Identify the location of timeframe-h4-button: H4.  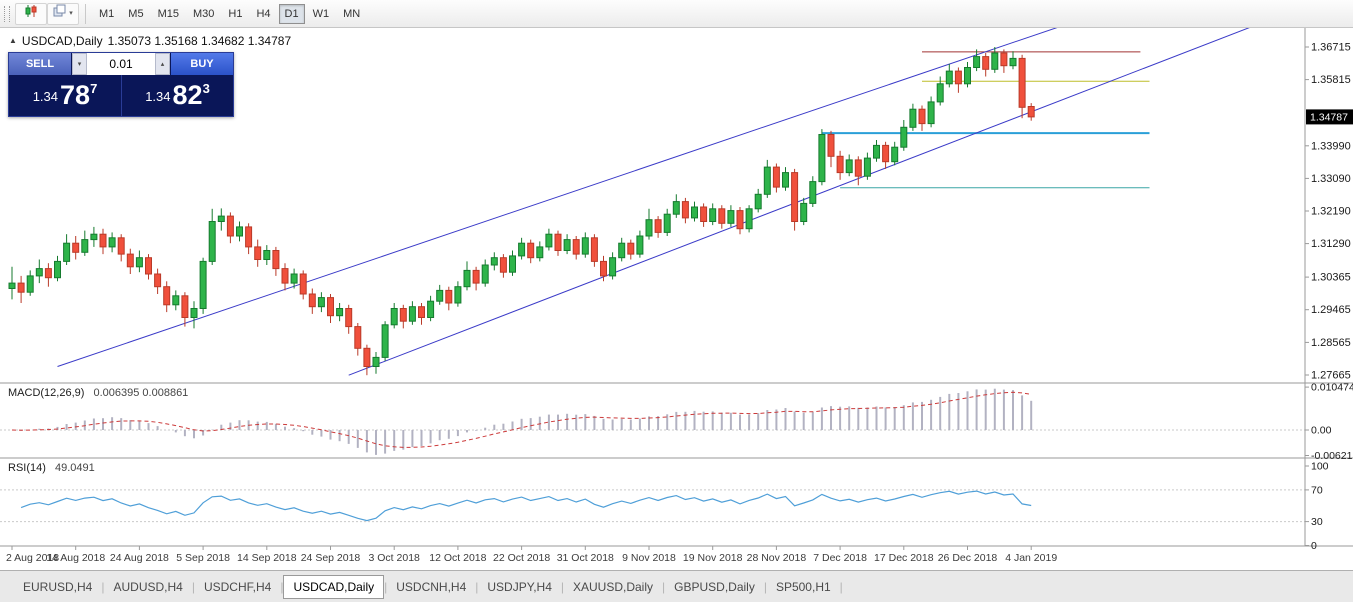
(263, 14).